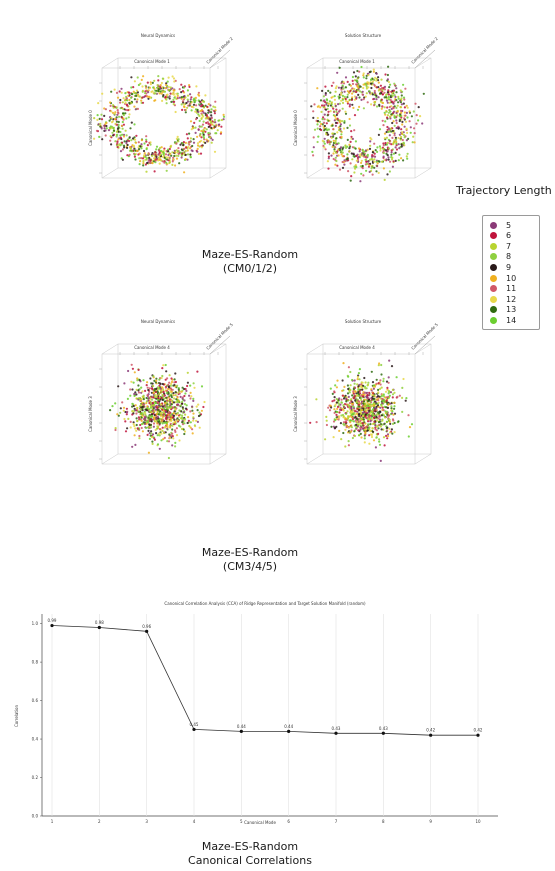 The image size is (555, 871). What do you see at coordinates (35, 662) in the screenshot?
I see `y-tick-label: 0.8` at bounding box center [35, 662].